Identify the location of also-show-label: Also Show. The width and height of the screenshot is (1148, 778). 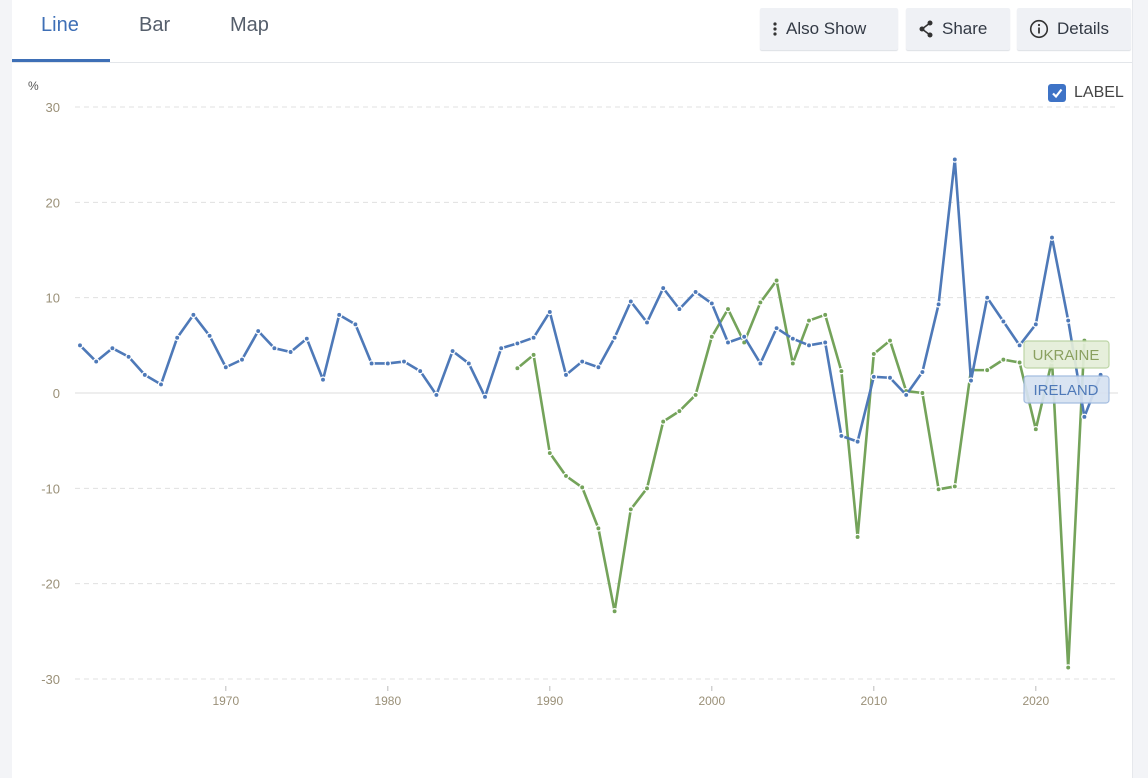
(826, 28).